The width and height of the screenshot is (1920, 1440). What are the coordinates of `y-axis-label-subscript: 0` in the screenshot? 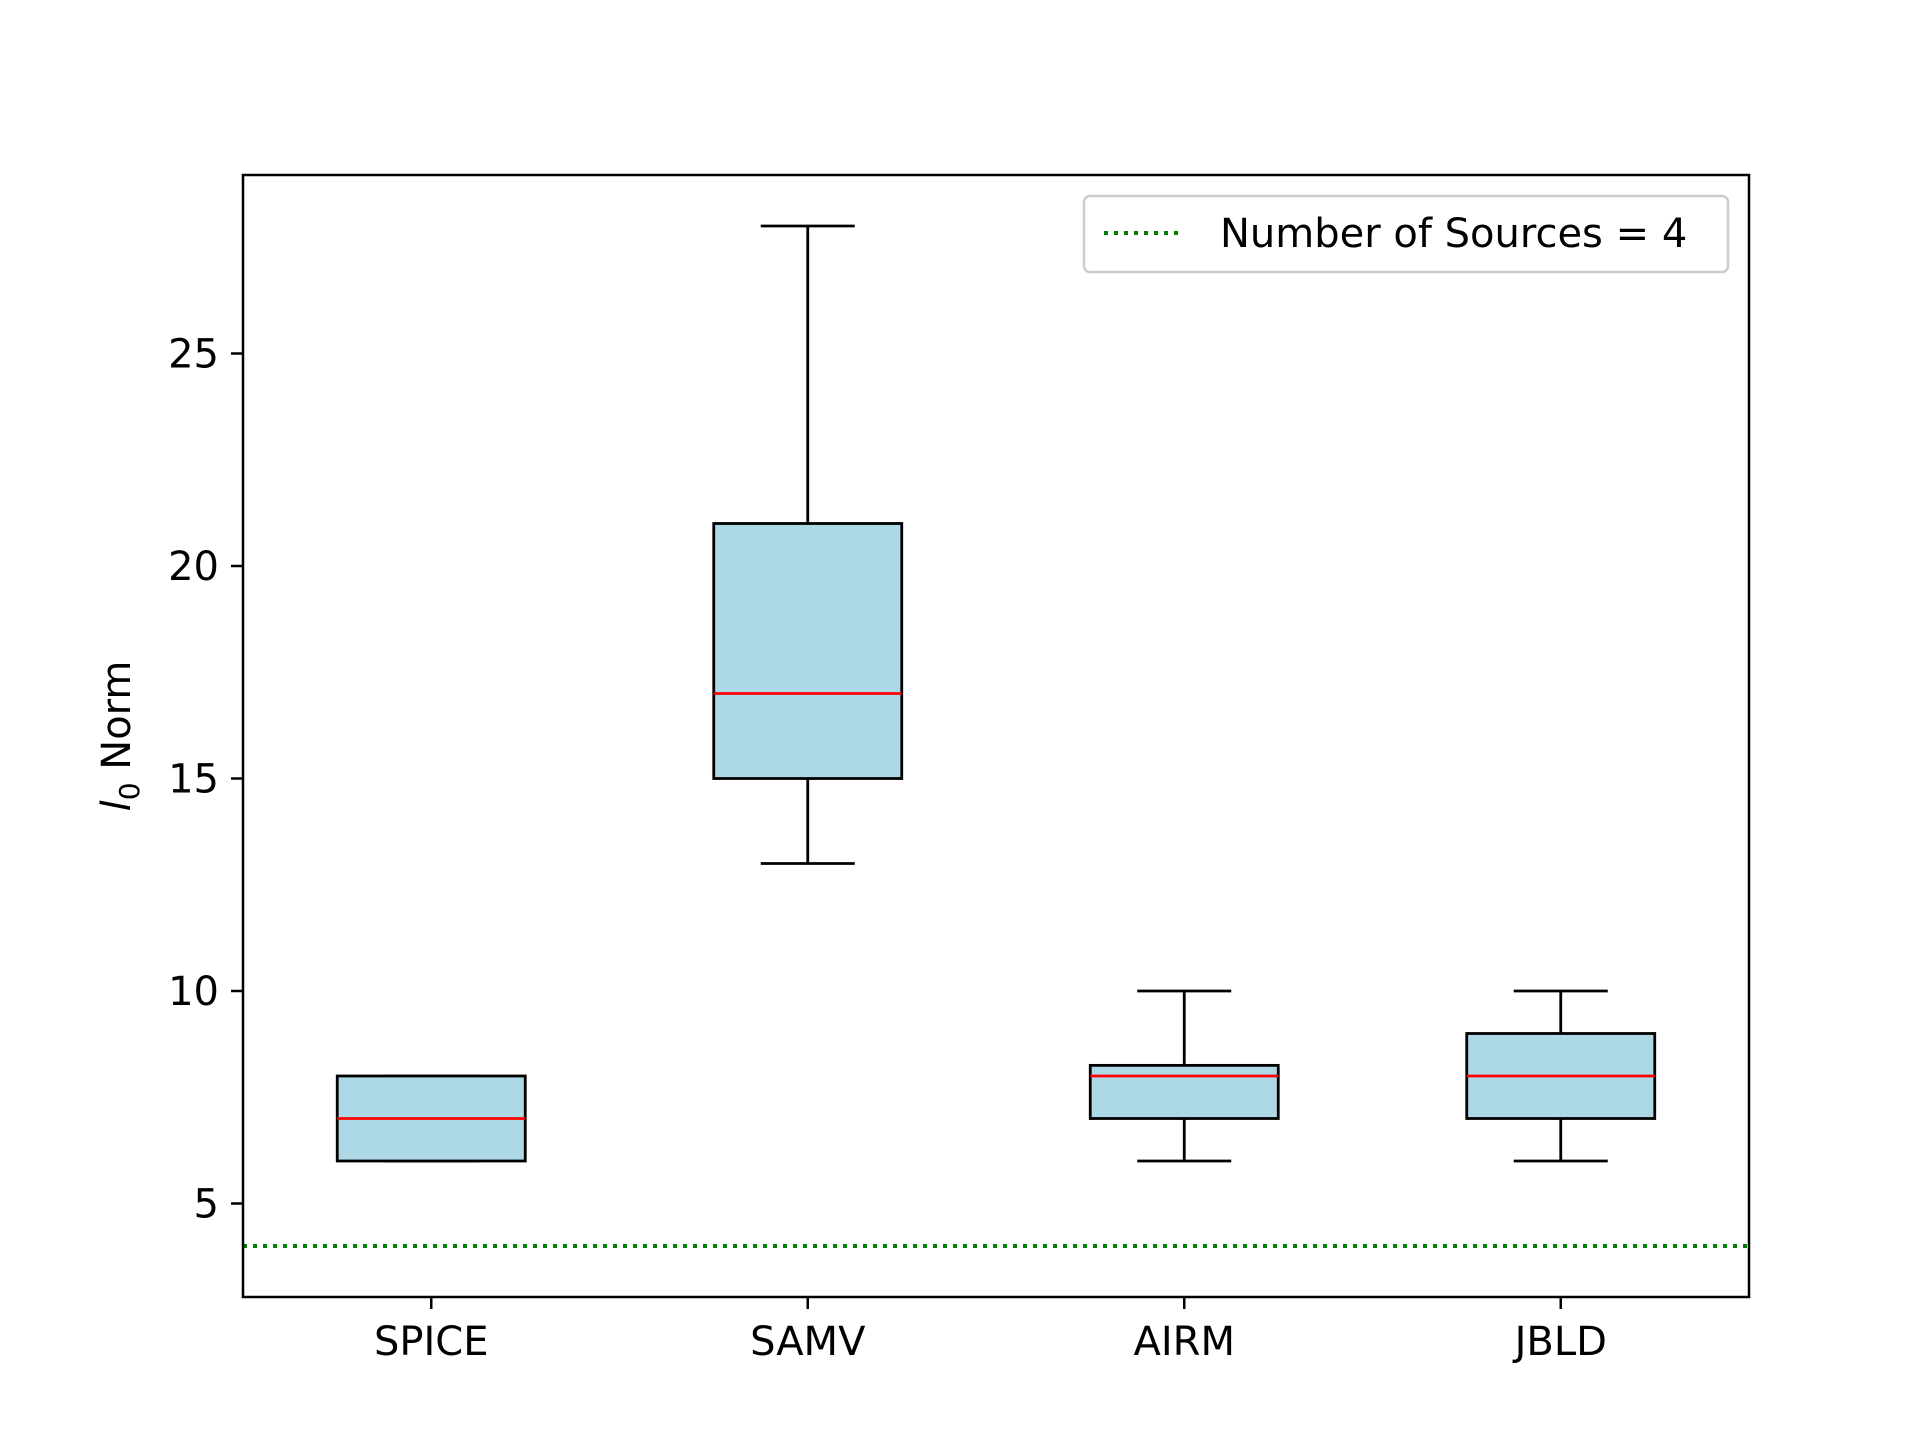 It's located at (129, 791).